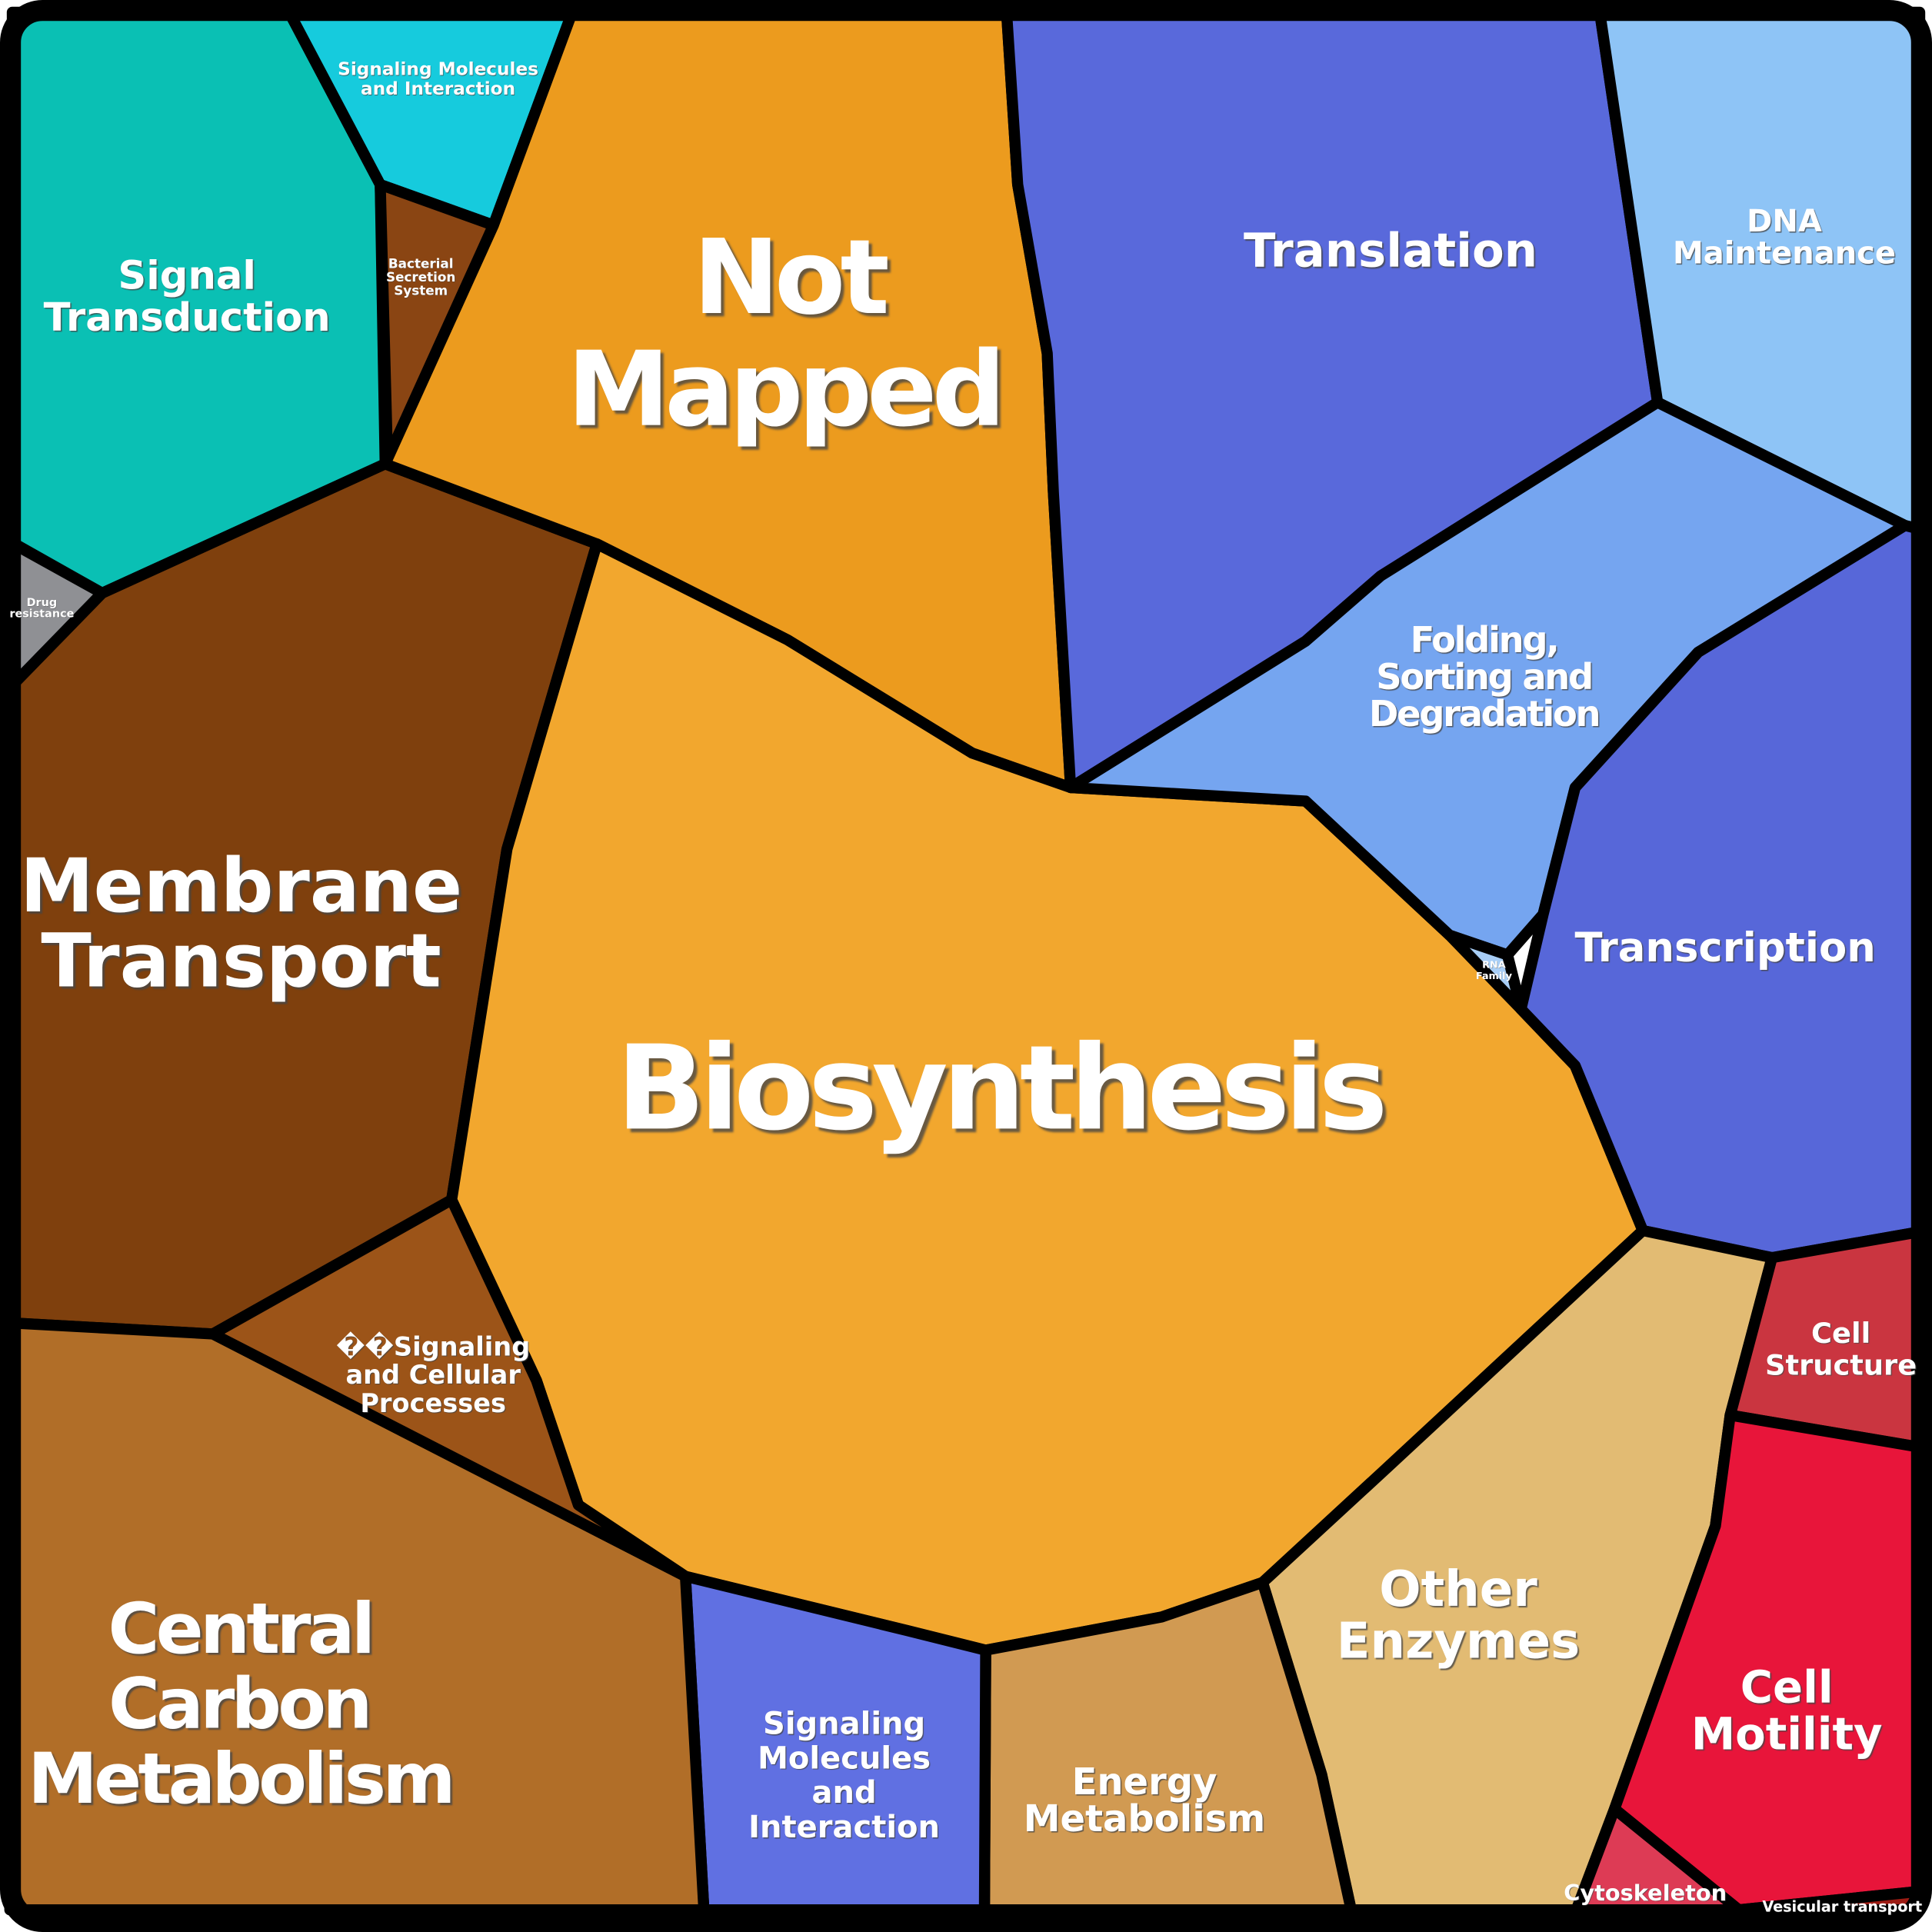  I want to click on label-rna-family: RNA Family, so click(1494, 970).